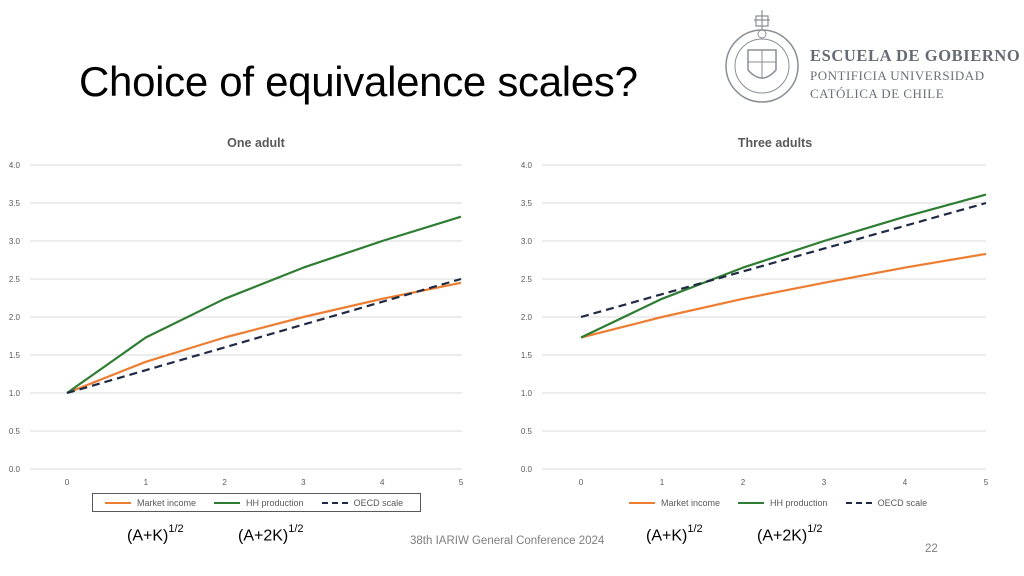  Describe the element at coordinates (507, 541) in the screenshot. I see `footer-conference: 38th IARIW General Conference 2024` at that location.